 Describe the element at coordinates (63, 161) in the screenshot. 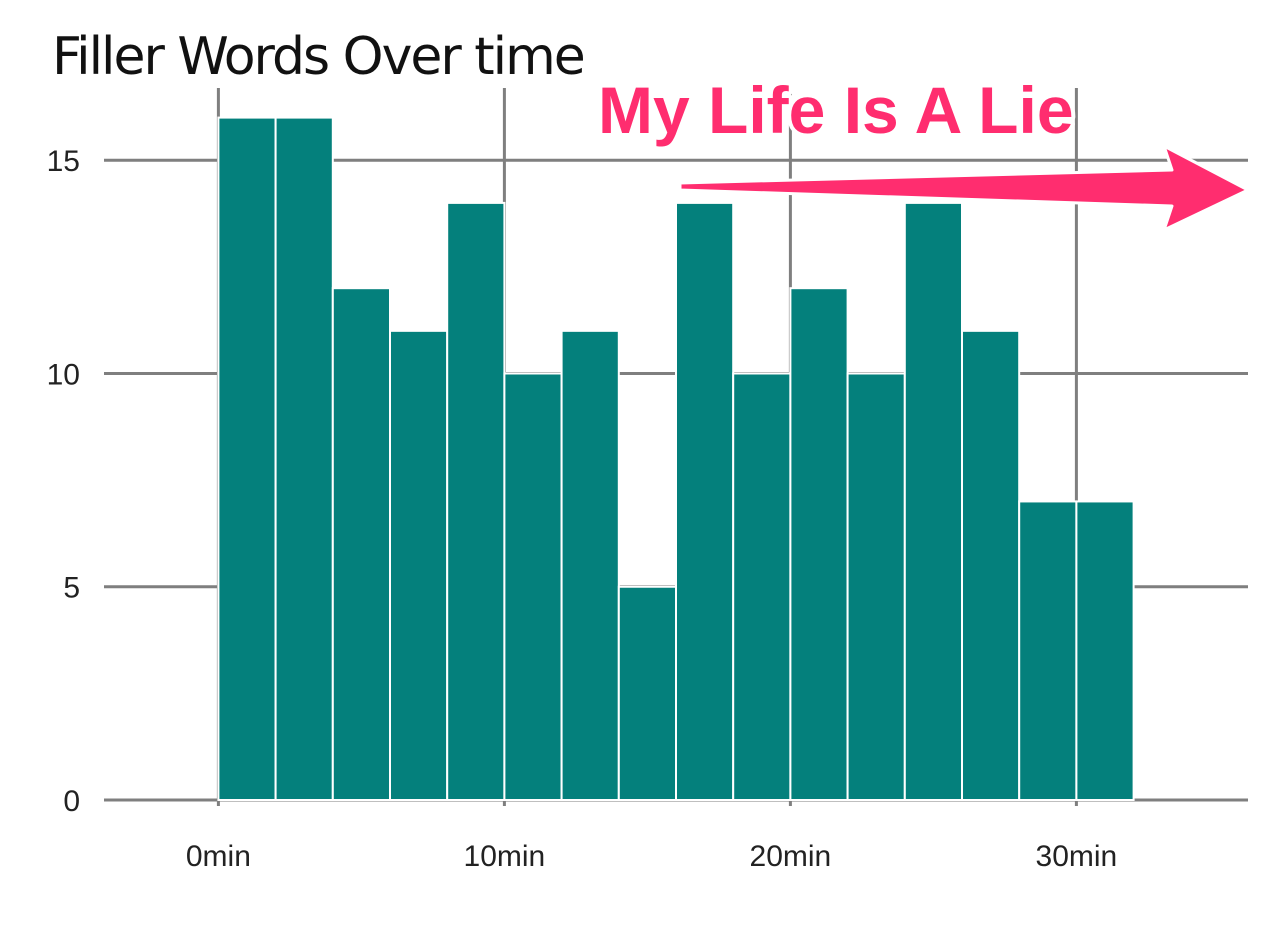

I see `y-tick-label: 15` at that location.